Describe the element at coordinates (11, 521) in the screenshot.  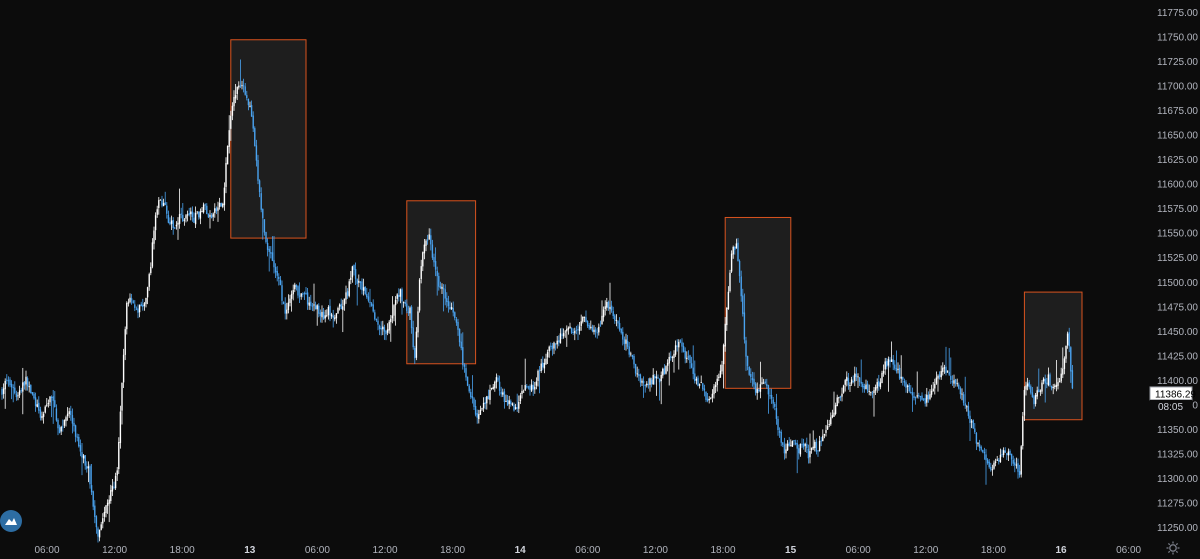
I see `tradingview-logo-icon` at that location.